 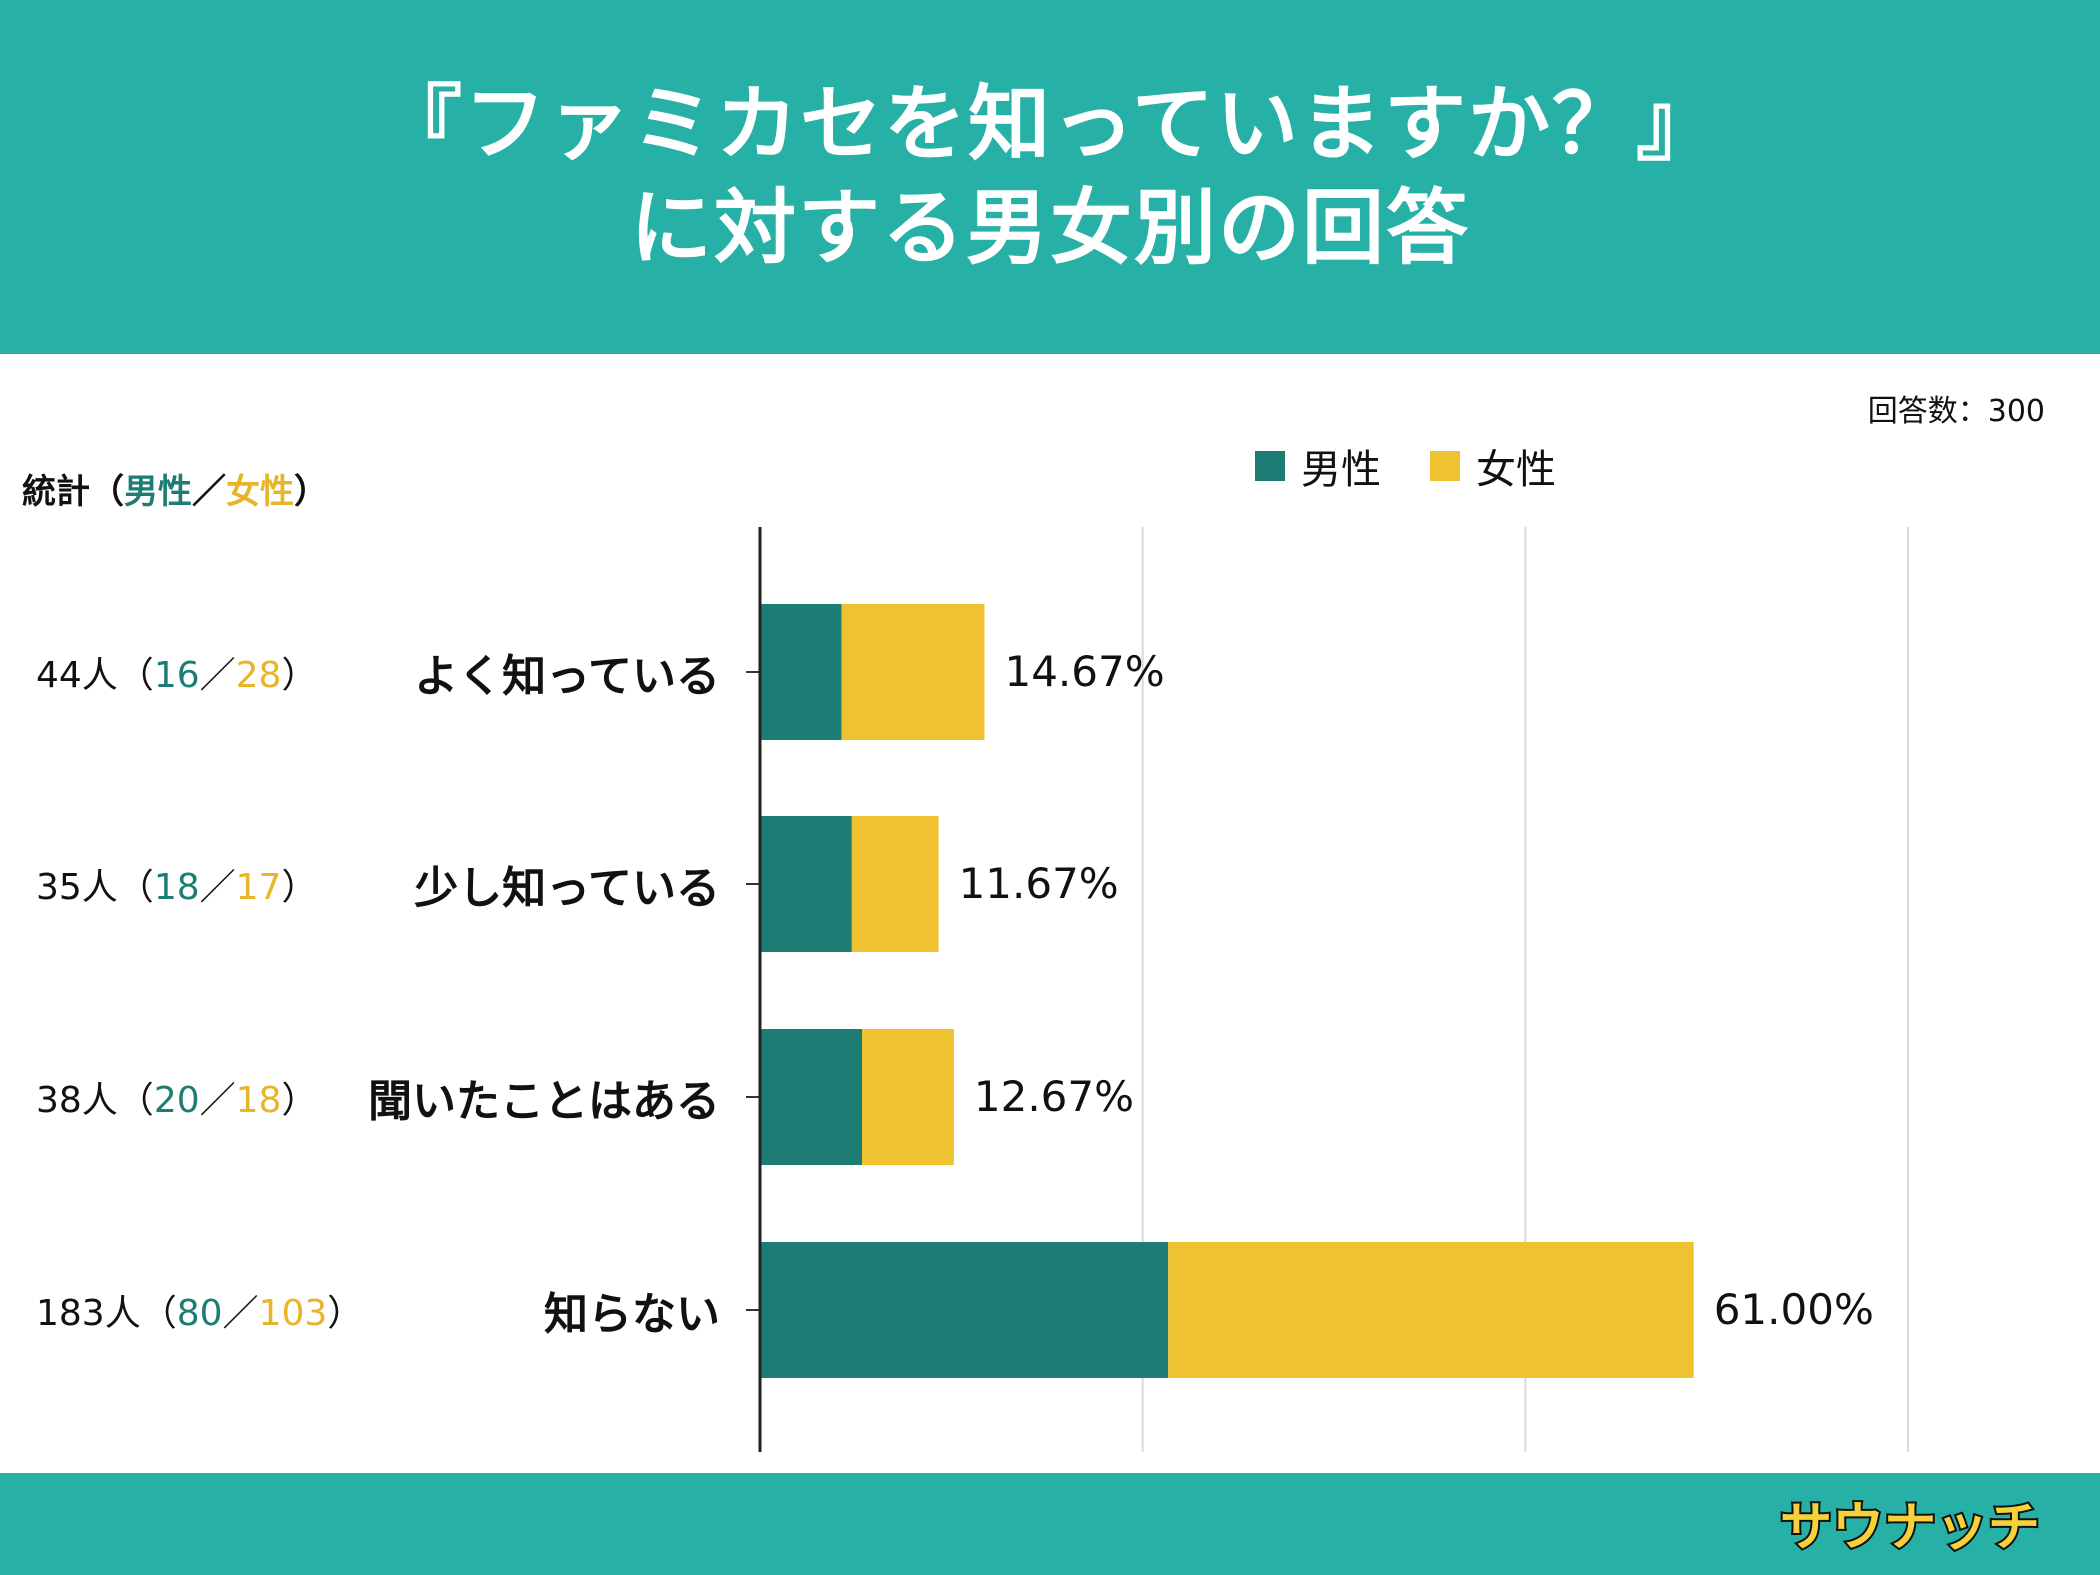 What do you see at coordinates (258, 675) in the screenshot?
I see `stat-female: 28` at bounding box center [258, 675].